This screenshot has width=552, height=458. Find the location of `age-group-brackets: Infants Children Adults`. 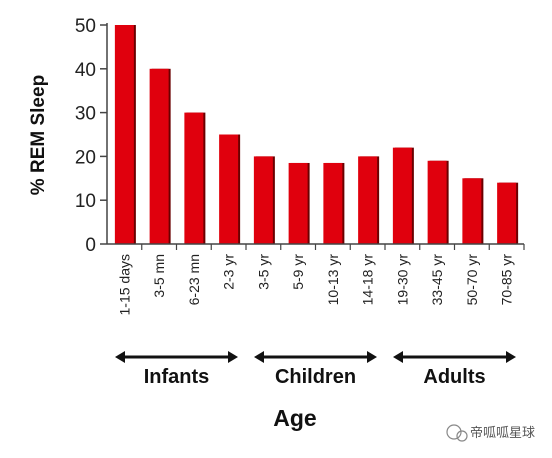

age-group-brackets: Infants Children Adults is located at coordinates (315, 369).